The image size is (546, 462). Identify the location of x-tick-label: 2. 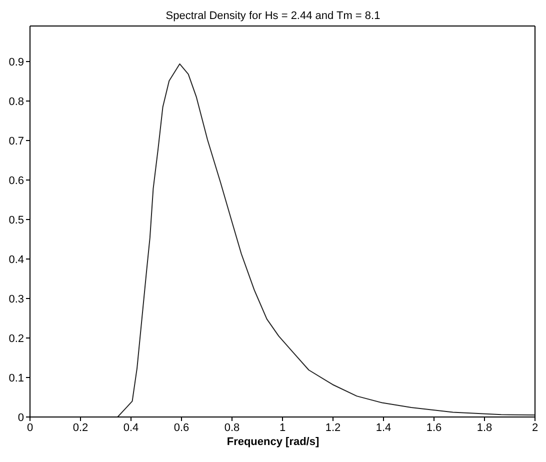
(535, 428).